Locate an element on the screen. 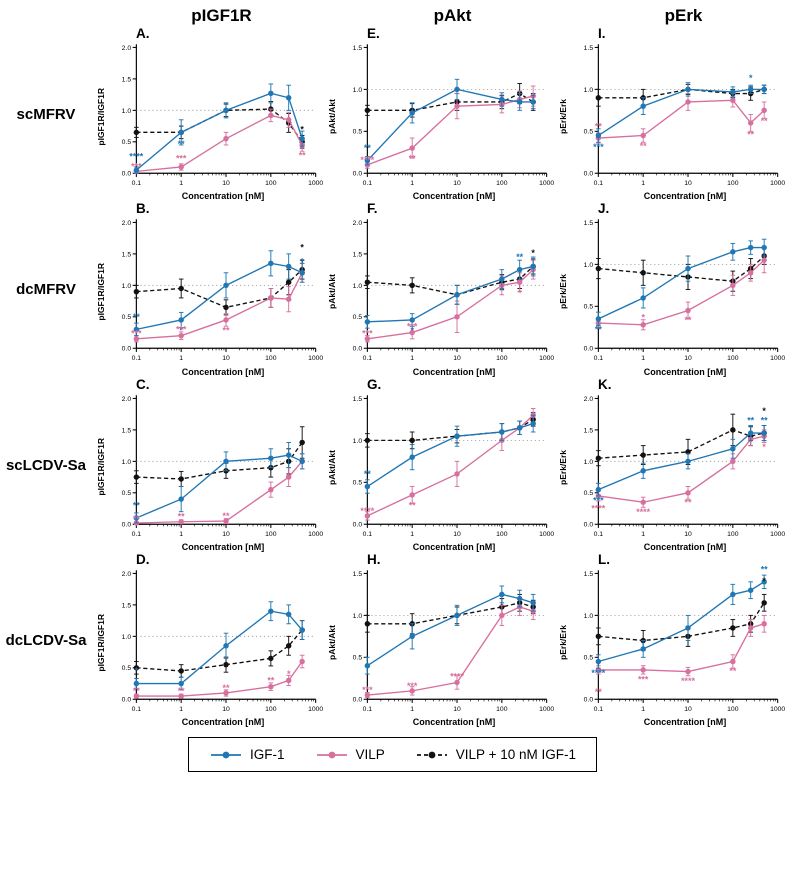 This screenshot has height=875, width=787. legend-label-vilp: VILP is located at coordinates (370, 755).